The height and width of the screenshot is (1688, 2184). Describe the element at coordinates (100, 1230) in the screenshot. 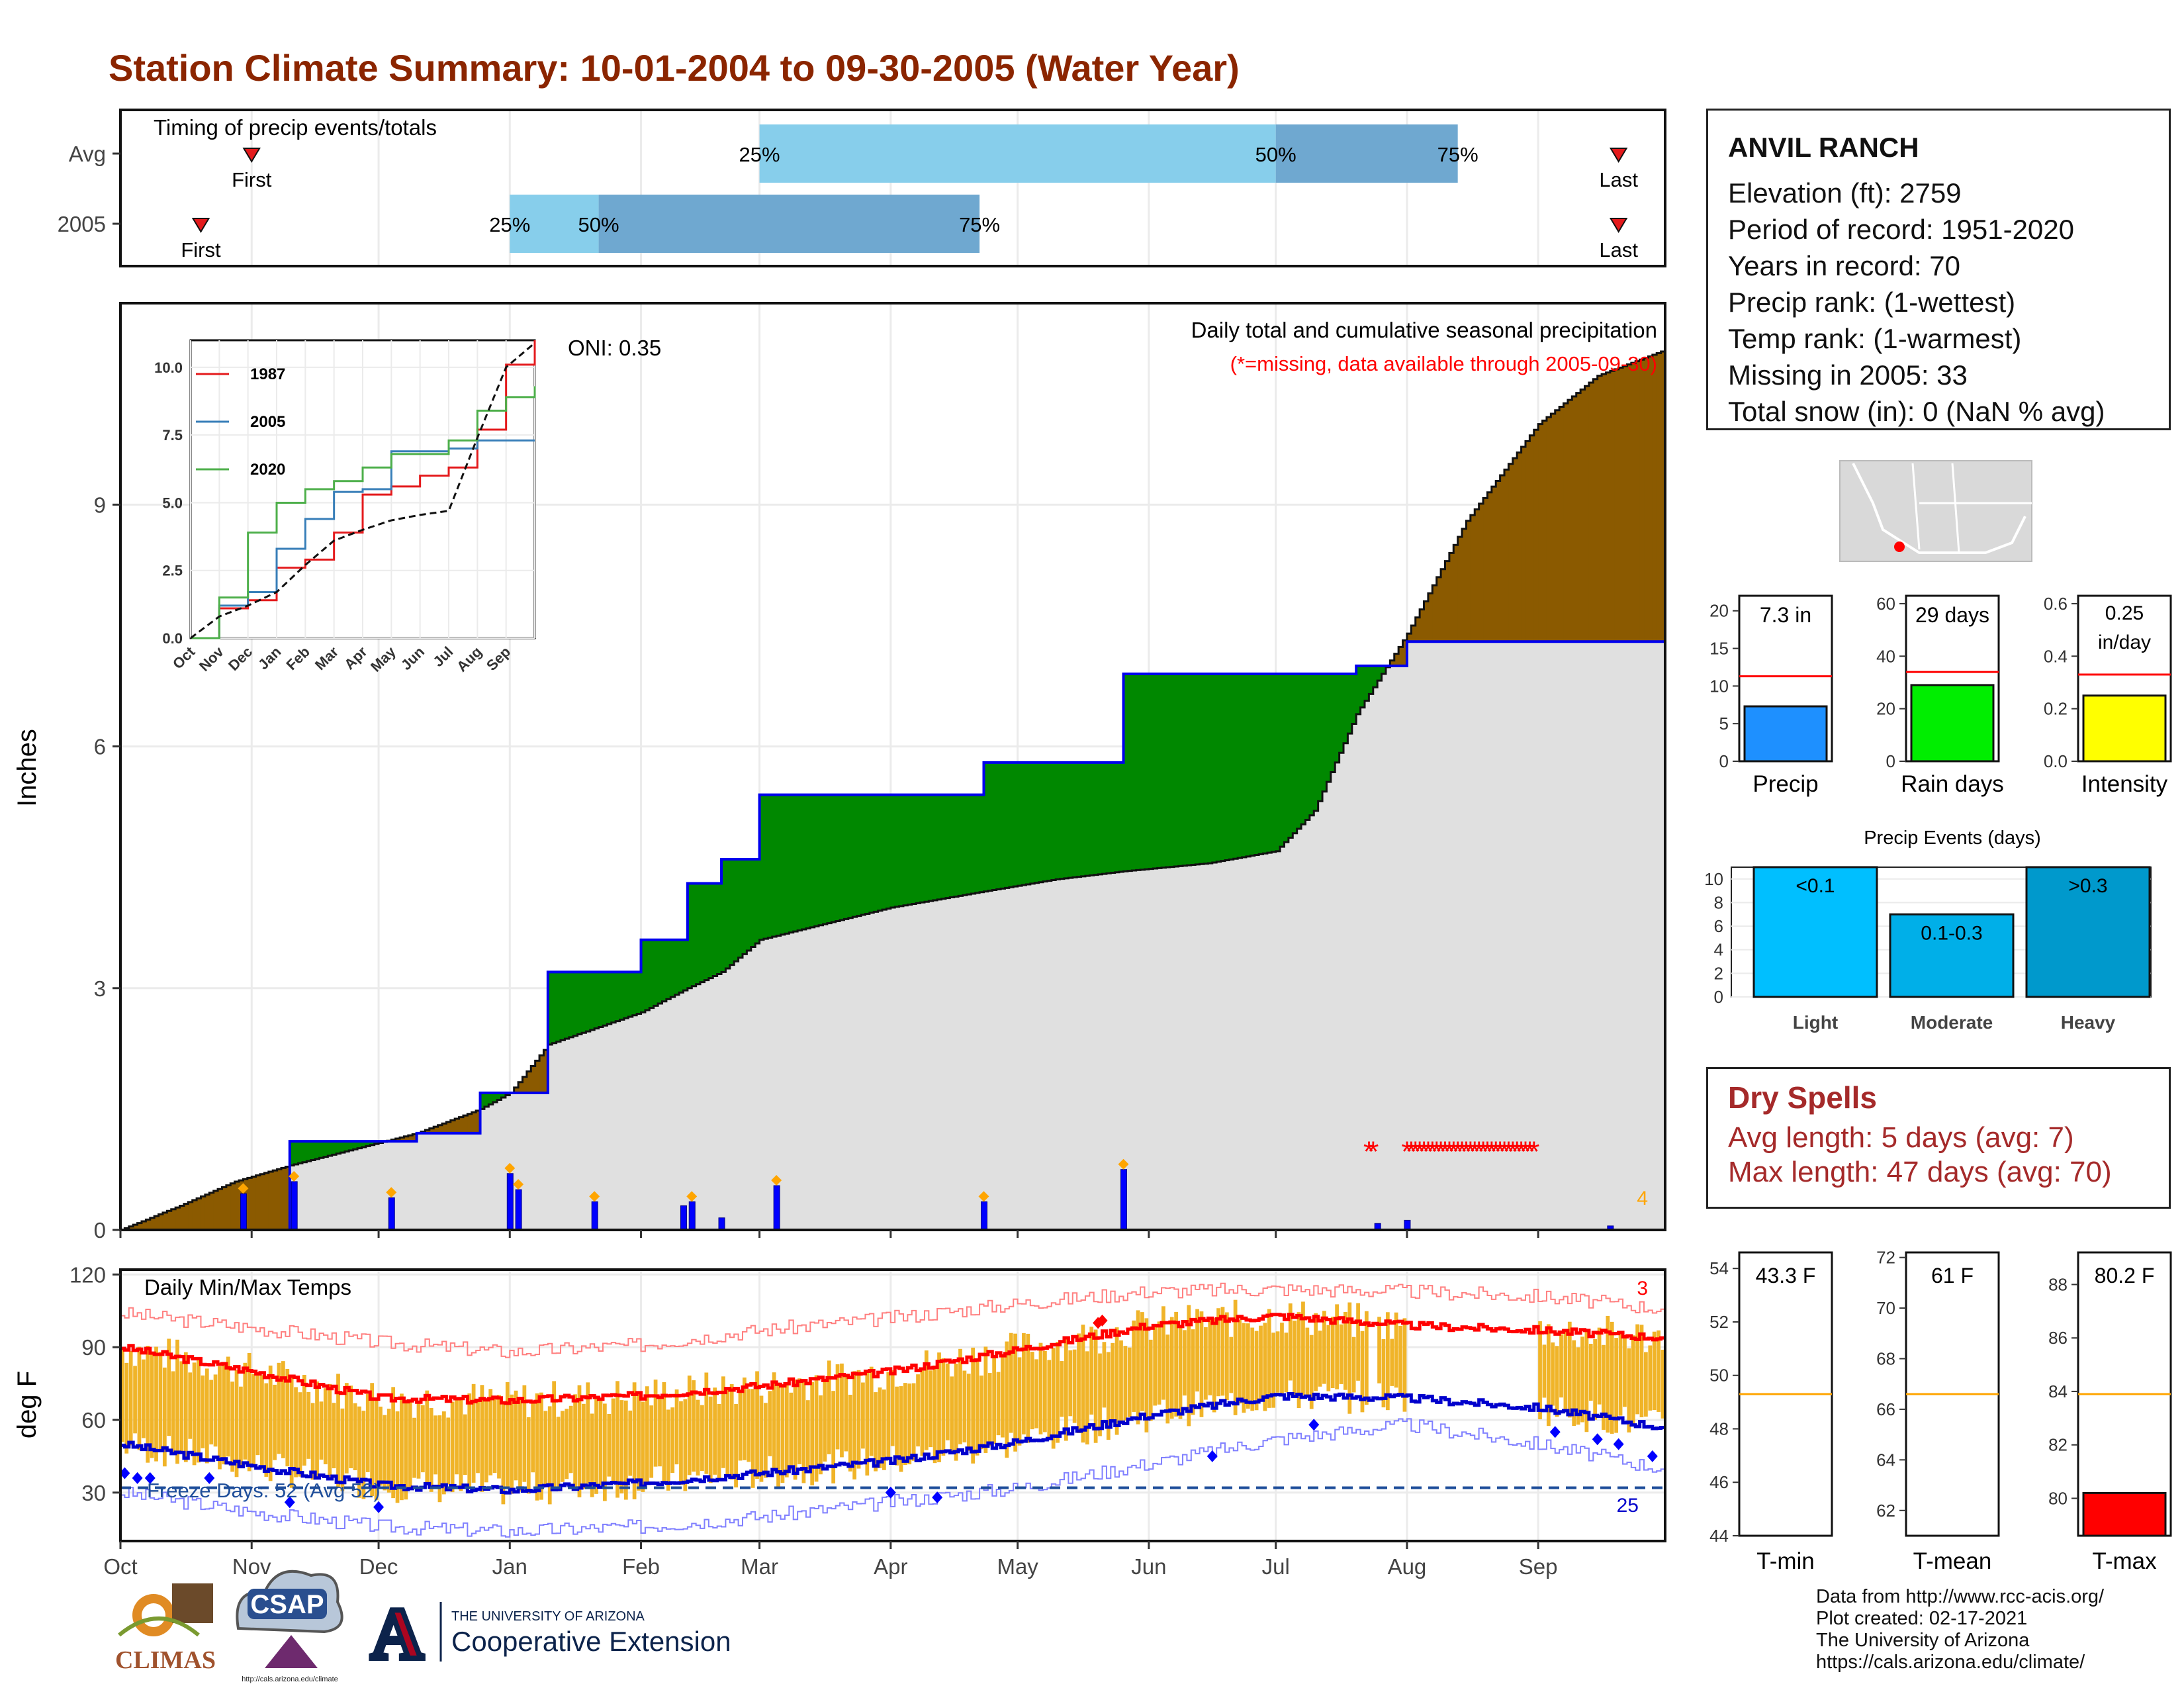

I see `y-tick-label: 0` at that location.